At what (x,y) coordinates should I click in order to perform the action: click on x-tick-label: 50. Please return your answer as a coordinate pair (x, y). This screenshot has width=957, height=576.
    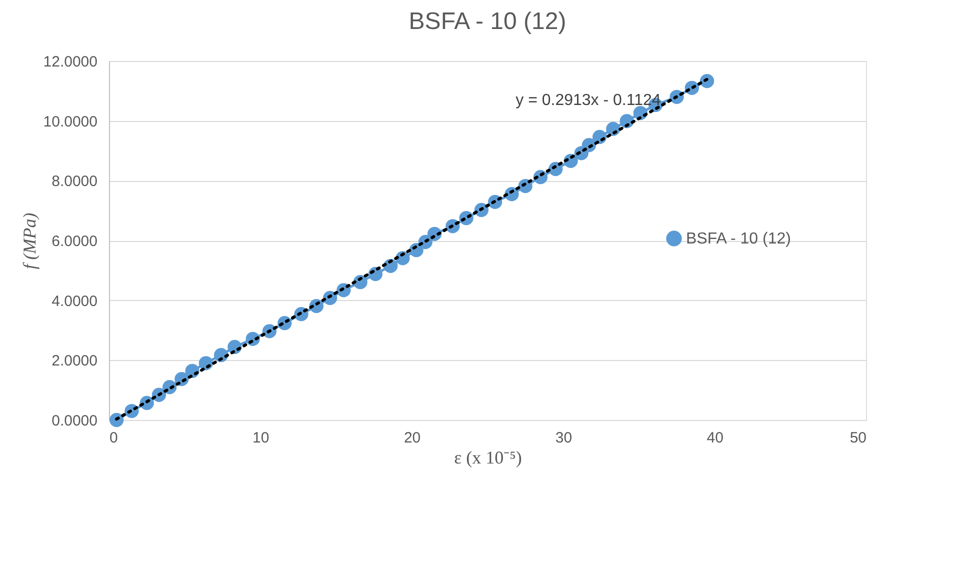
    Looking at the image, I should click on (858, 438).